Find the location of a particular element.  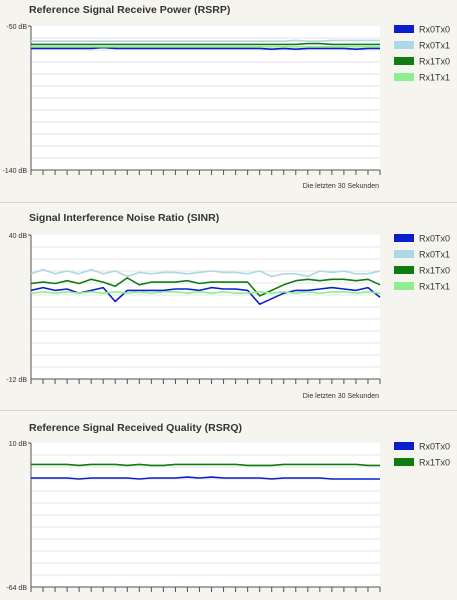

y-label-bottom: -140 dB is located at coordinates (14, 171).